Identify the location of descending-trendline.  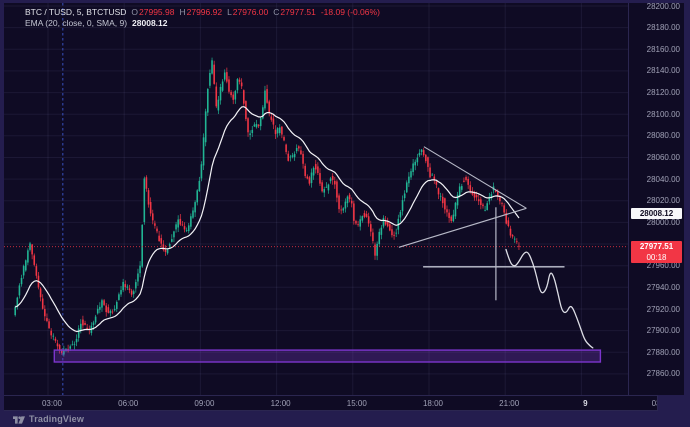
(475, 177).